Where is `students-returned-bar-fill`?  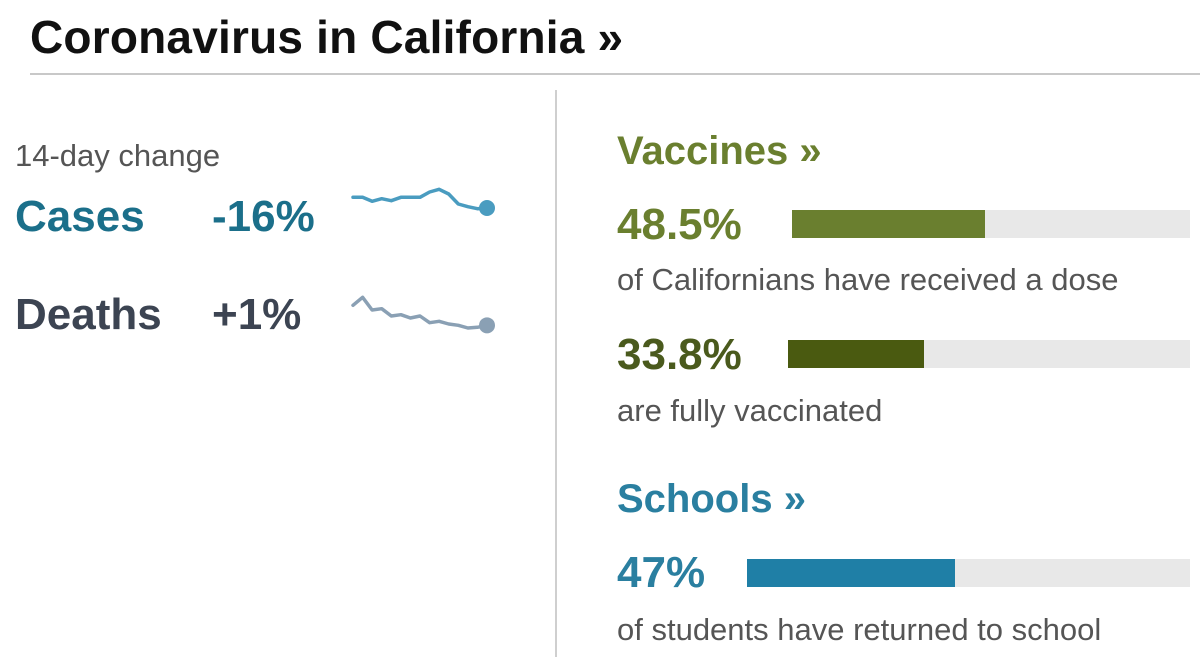 students-returned-bar-fill is located at coordinates (851, 573).